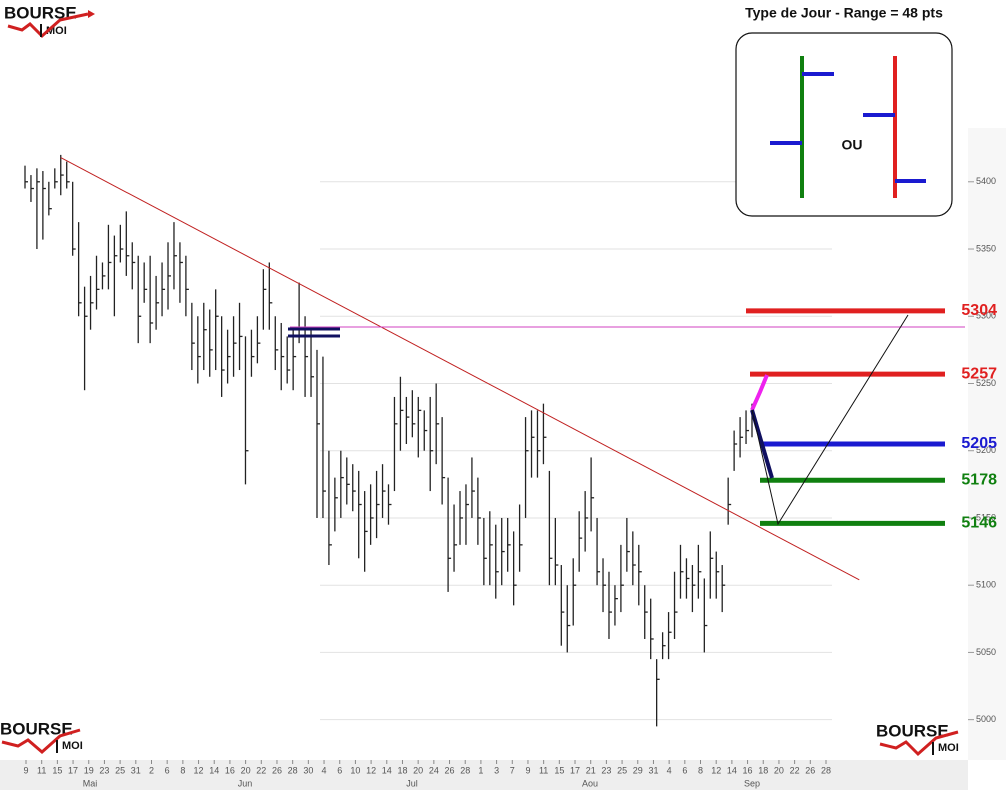  I want to click on x-tick-label: 24, so click(434, 770).